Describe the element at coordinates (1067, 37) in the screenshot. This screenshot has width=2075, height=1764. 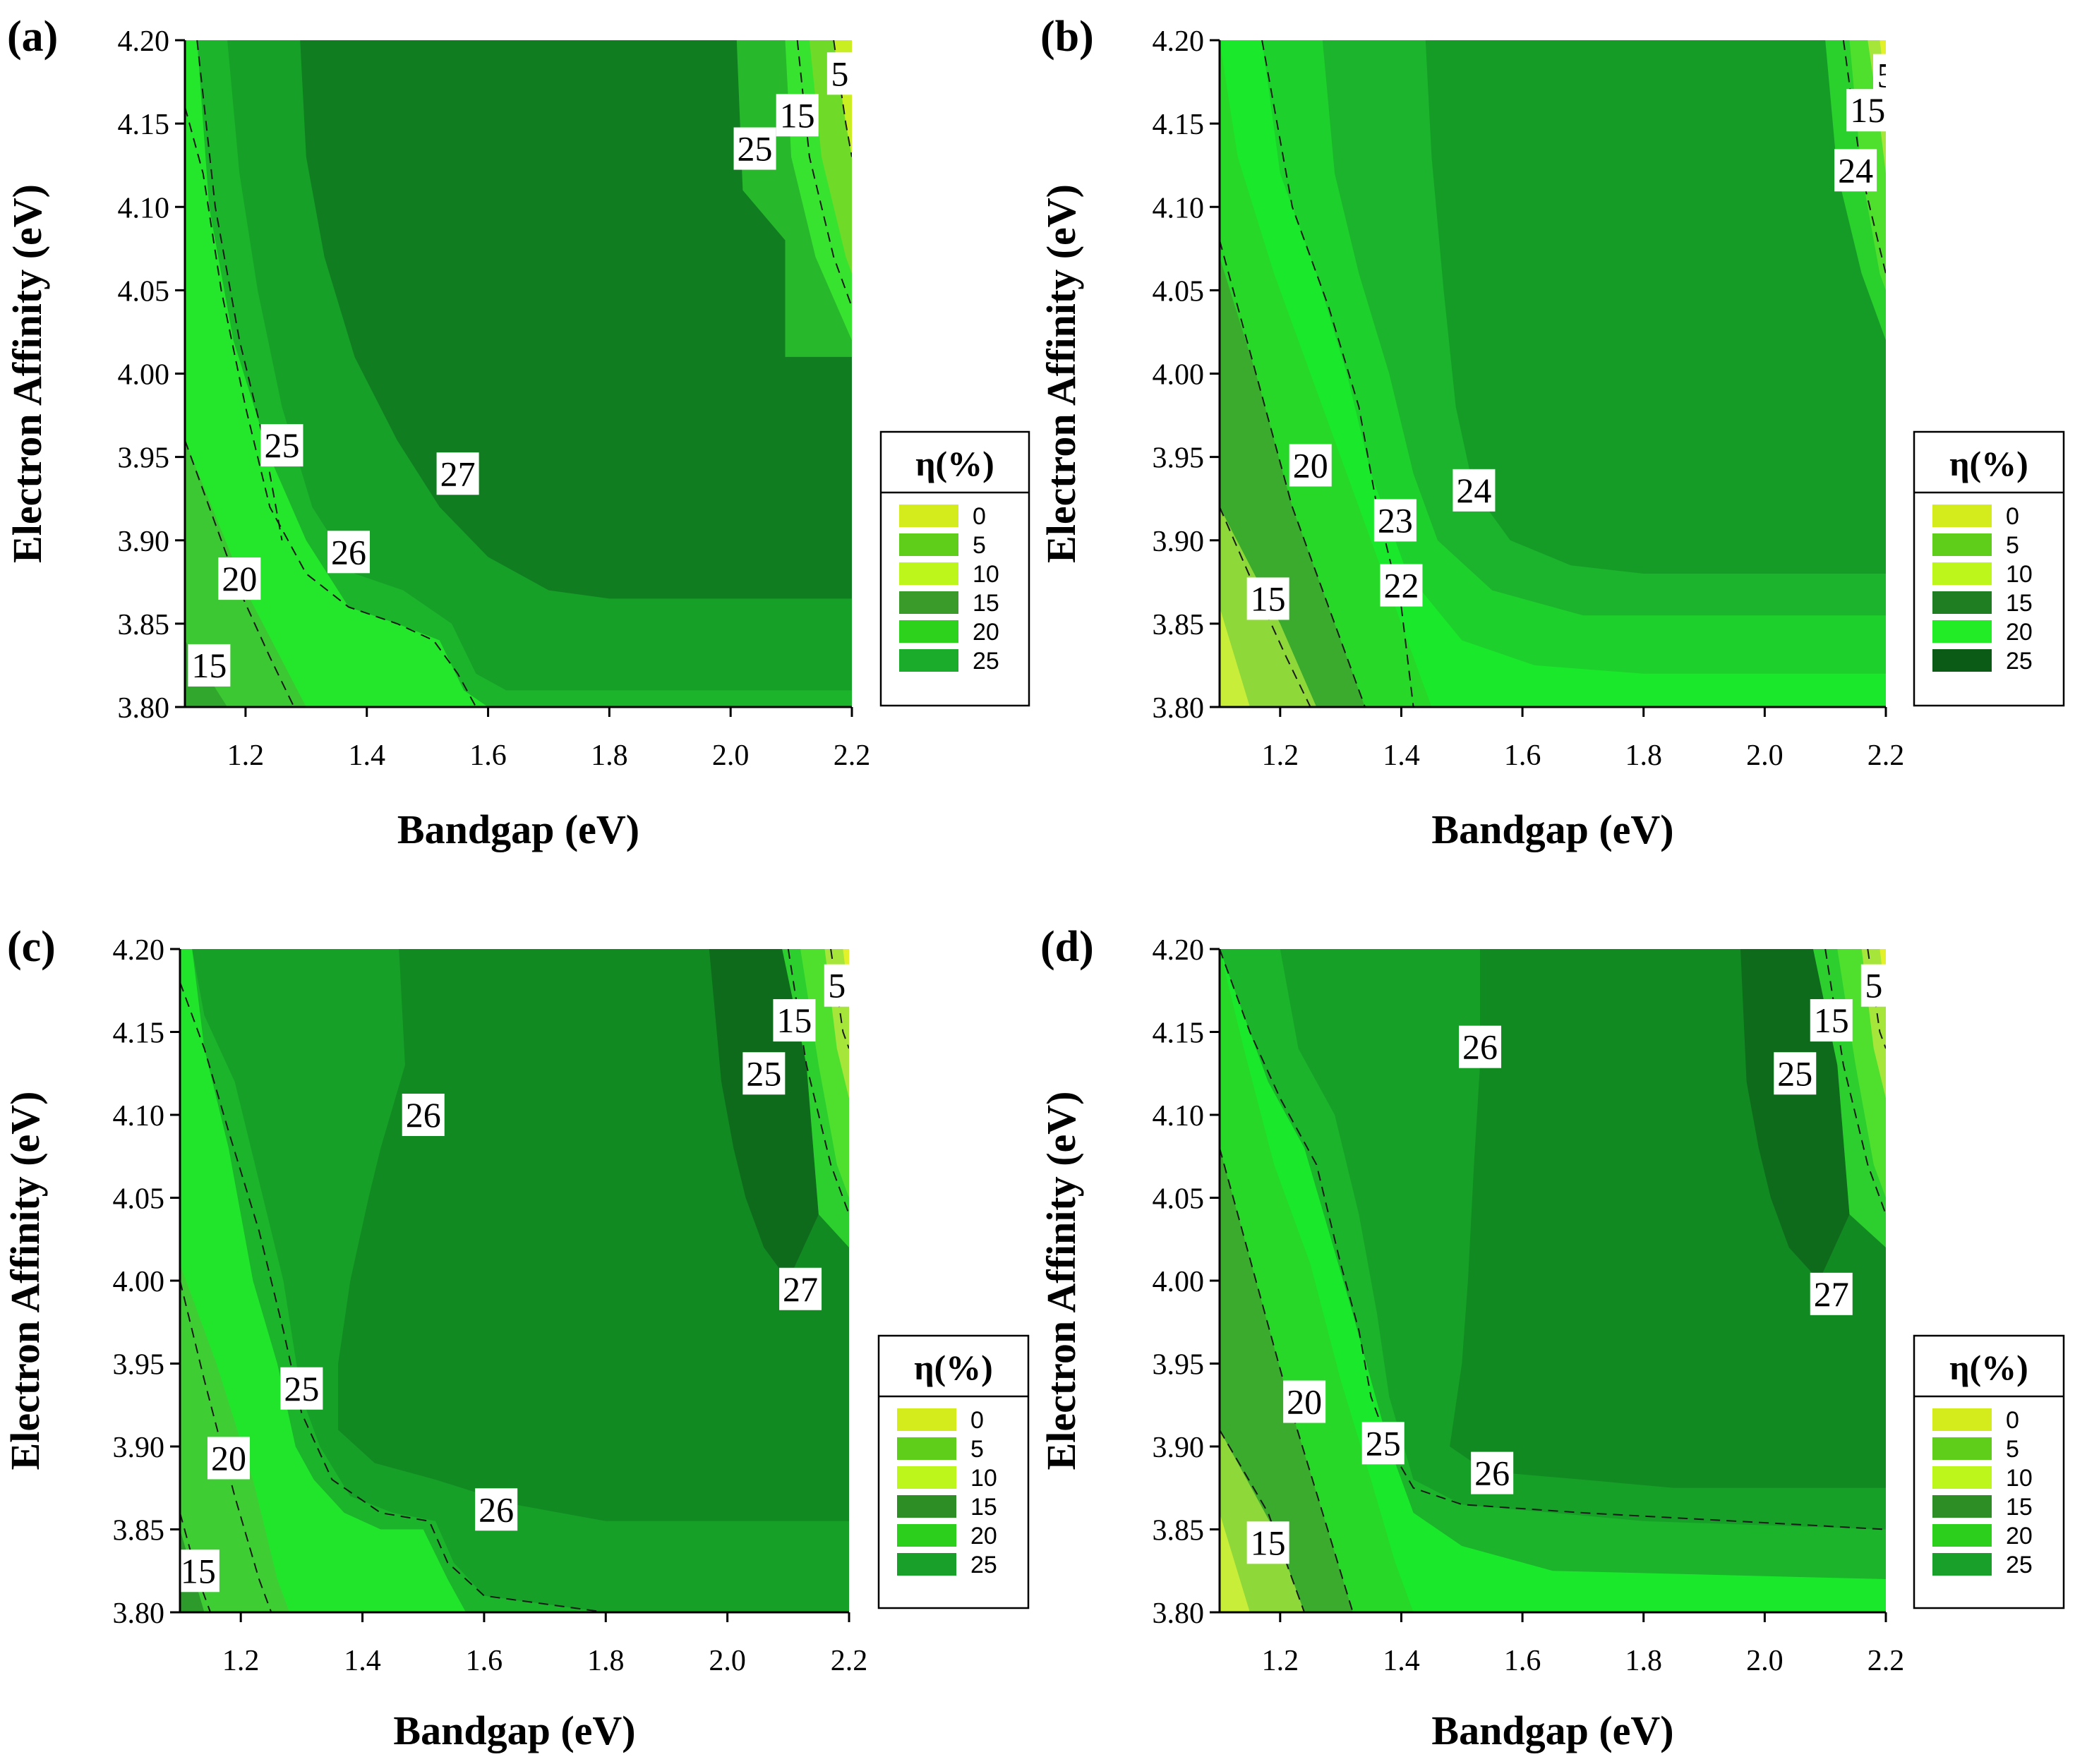
I see `panel-label: (b)` at that location.